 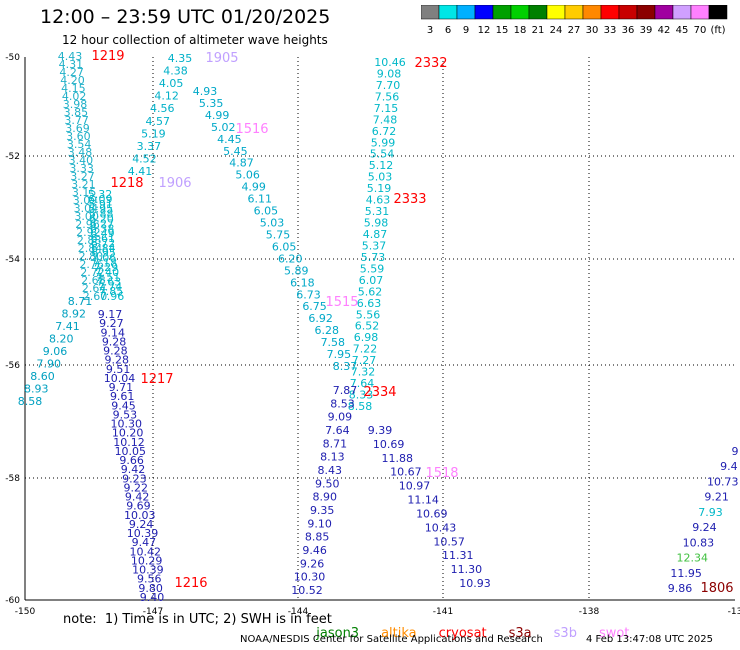 I want to click on wave-height-value: 5.73, so click(x=373, y=257).